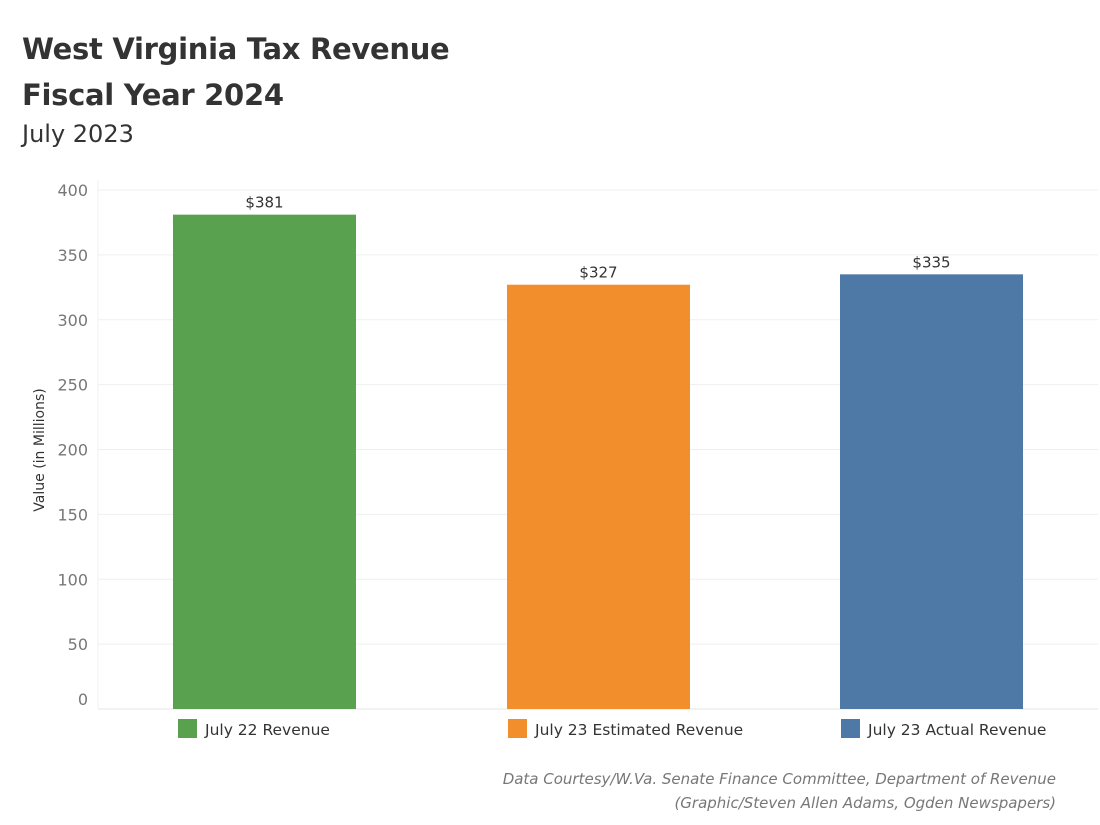 The height and width of the screenshot is (825, 1100). I want to click on y-tick-label: 250, so click(72, 385).